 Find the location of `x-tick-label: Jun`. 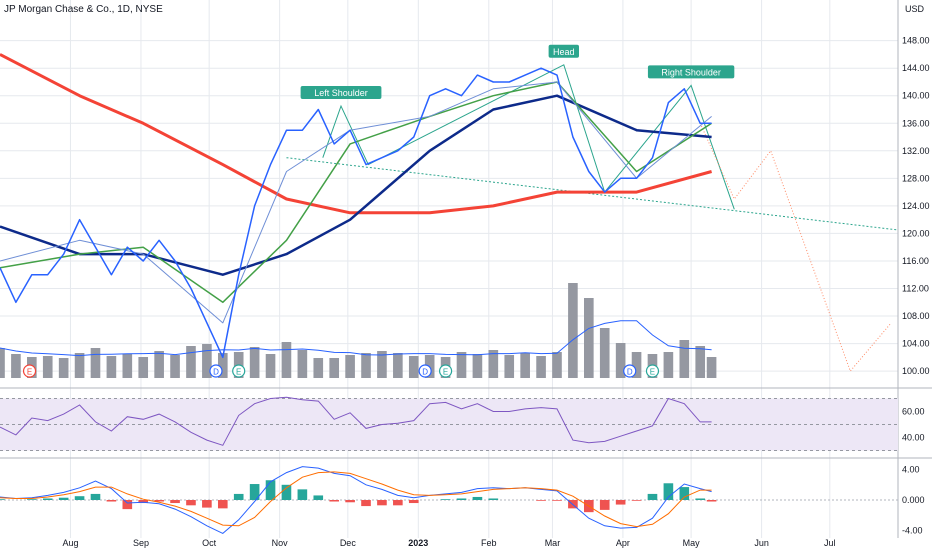

x-tick-label: Jun is located at coordinates (761, 543).